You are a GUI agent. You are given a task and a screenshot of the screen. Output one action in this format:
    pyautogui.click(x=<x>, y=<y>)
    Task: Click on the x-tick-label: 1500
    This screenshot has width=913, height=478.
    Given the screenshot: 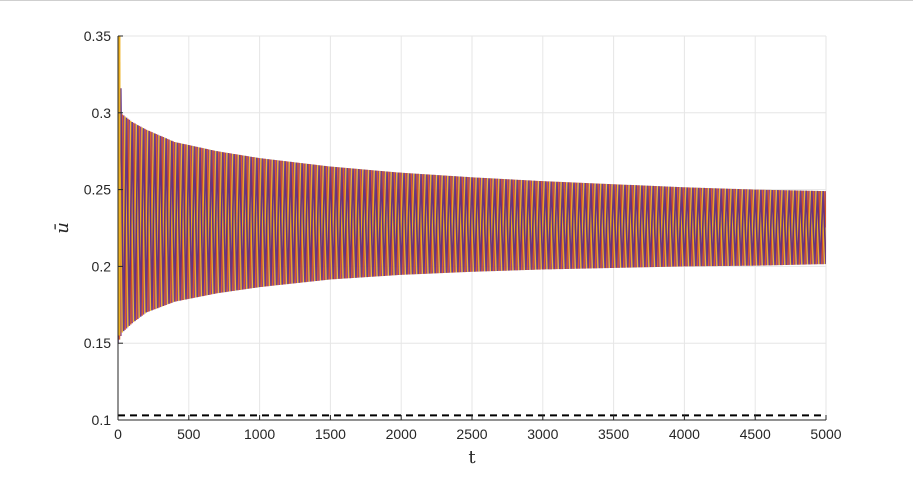 What is the action you would take?
    pyautogui.click(x=330, y=434)
    